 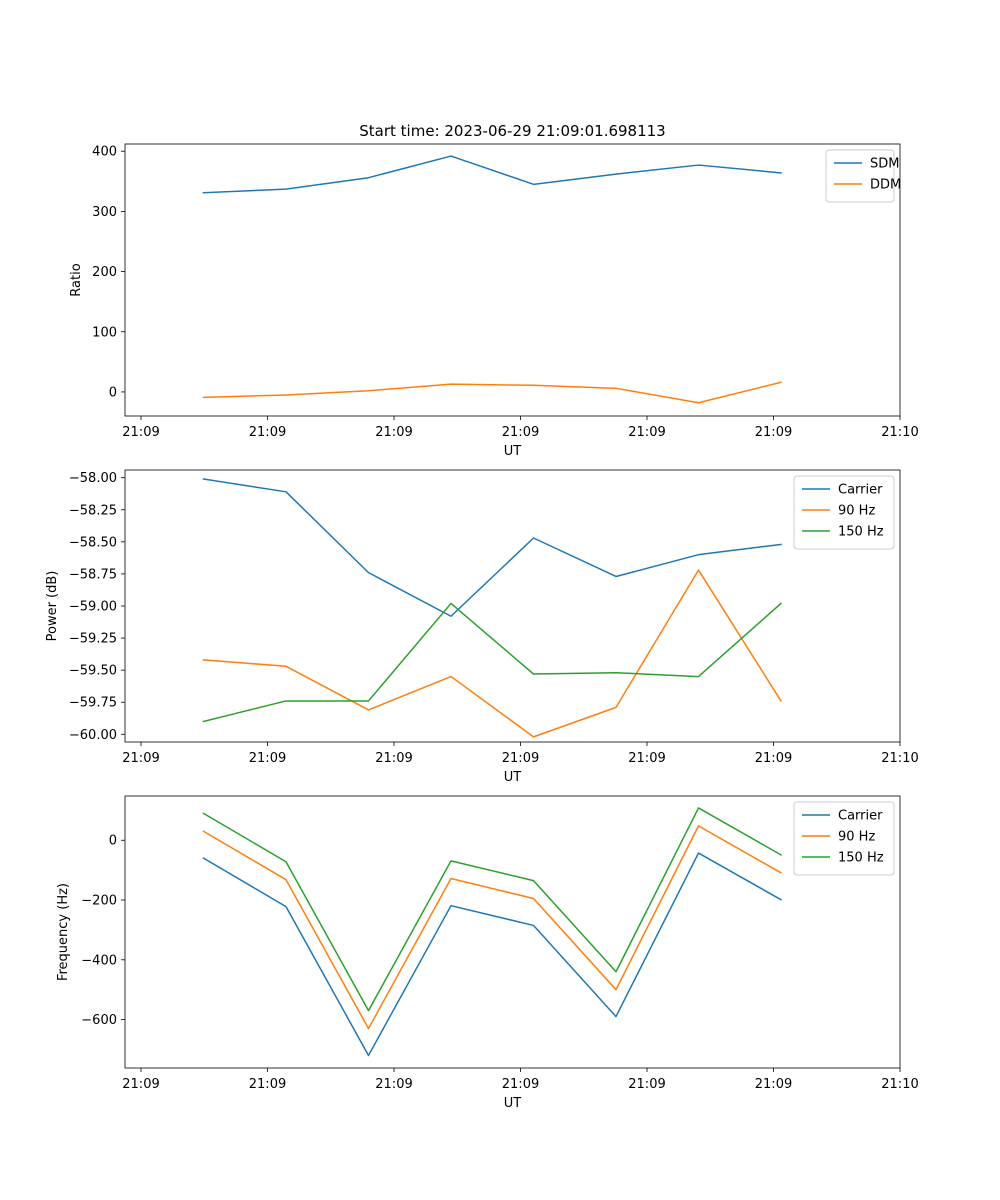 I want to click on y-axis-label: Ratio, so click(x=76, y=279).